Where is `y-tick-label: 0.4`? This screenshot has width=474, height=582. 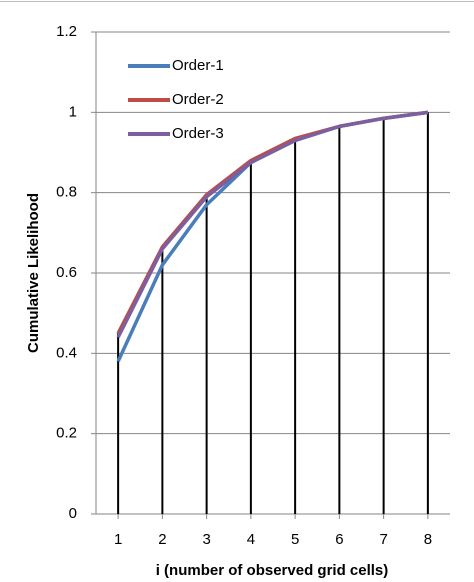
y-tick-label: 0.4 is located at coordinates (66, 352).